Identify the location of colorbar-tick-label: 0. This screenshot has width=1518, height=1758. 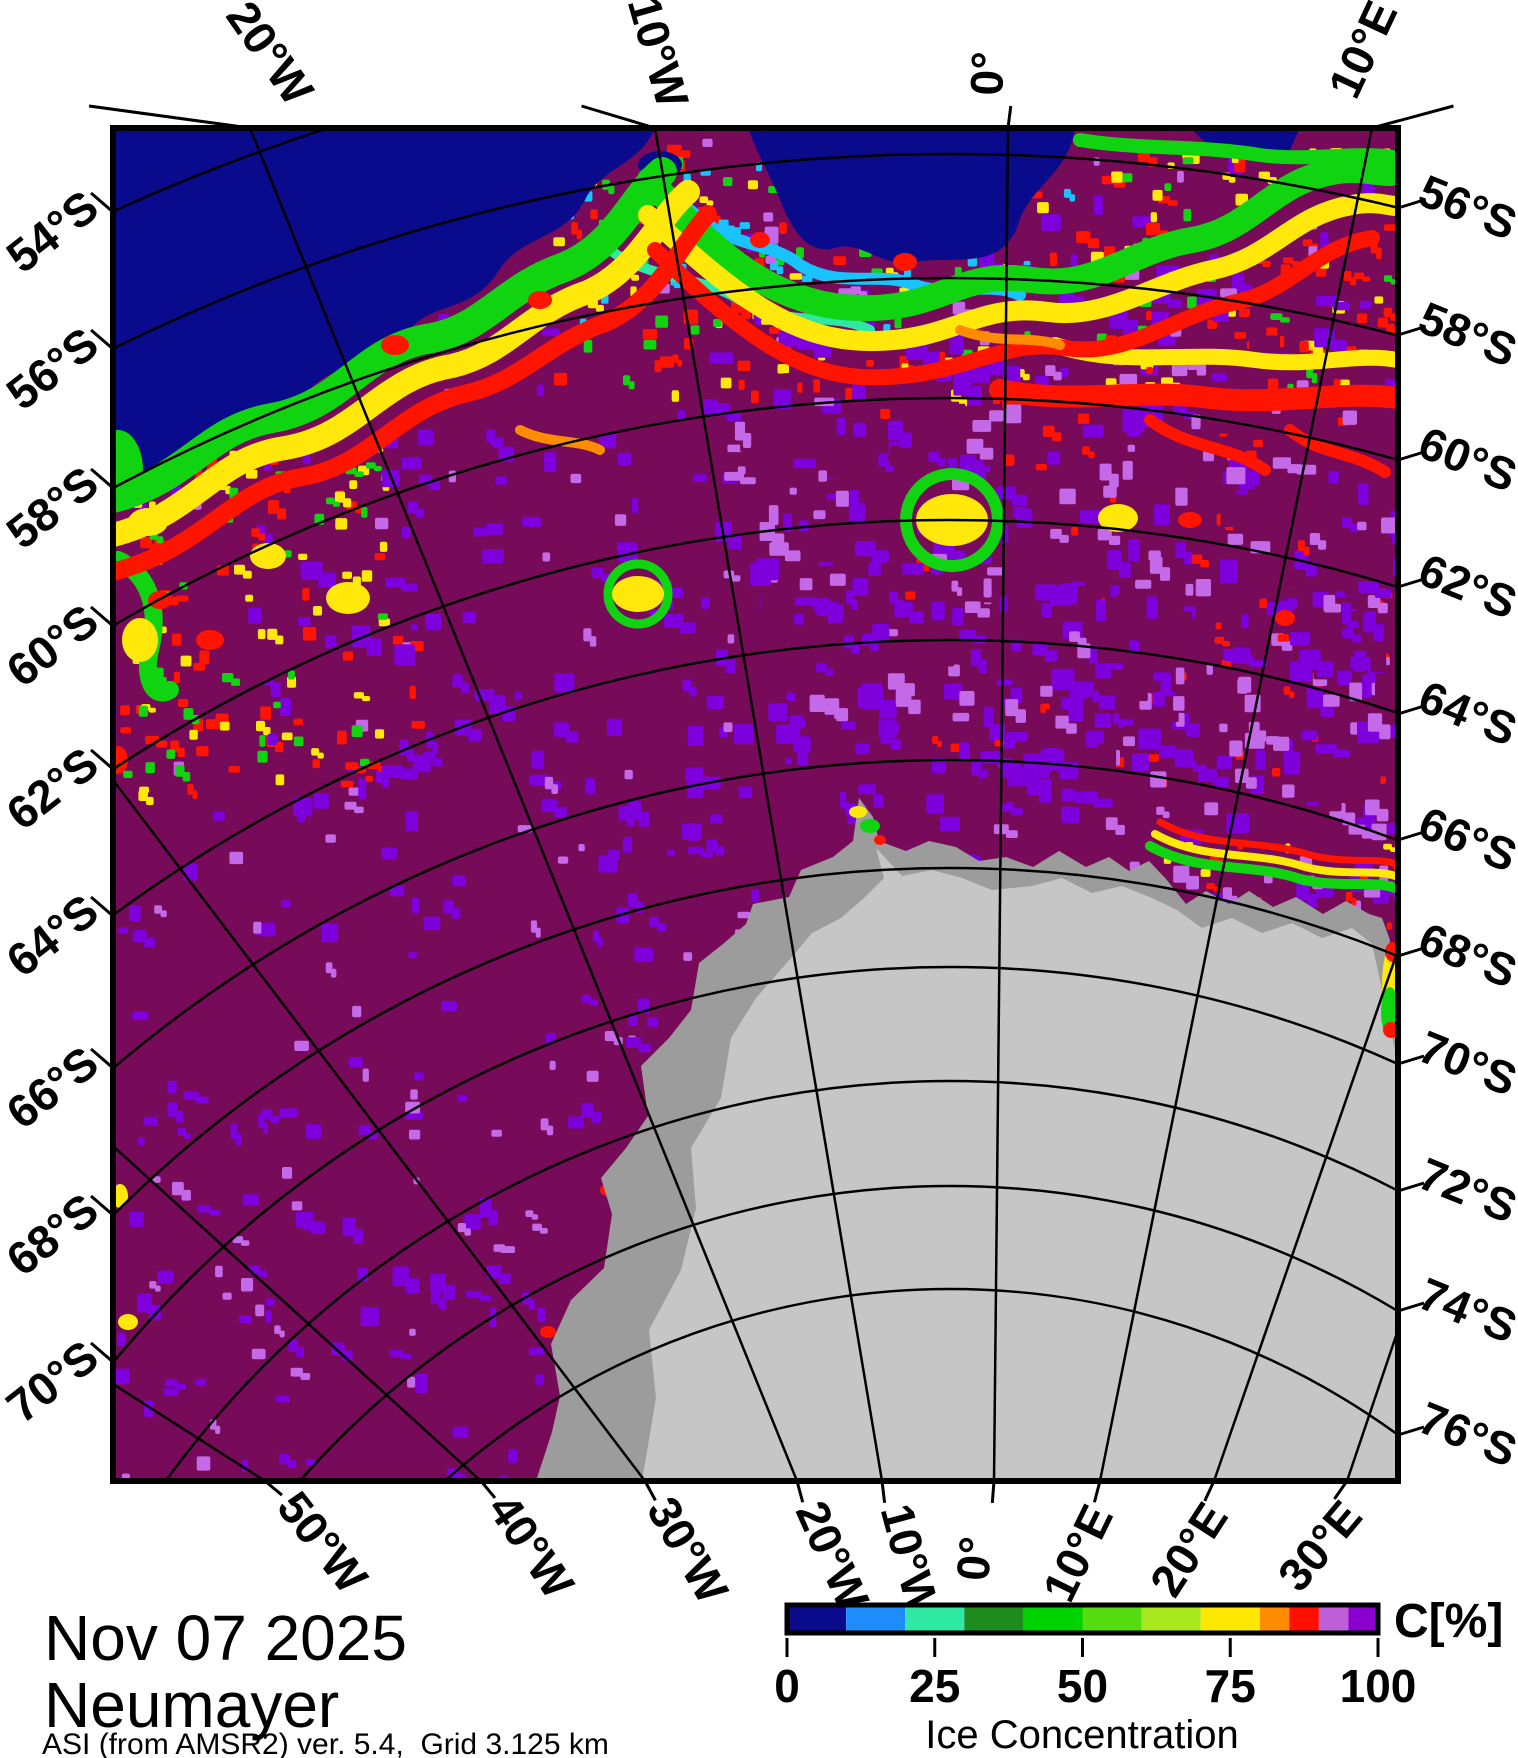
(787, 1686).